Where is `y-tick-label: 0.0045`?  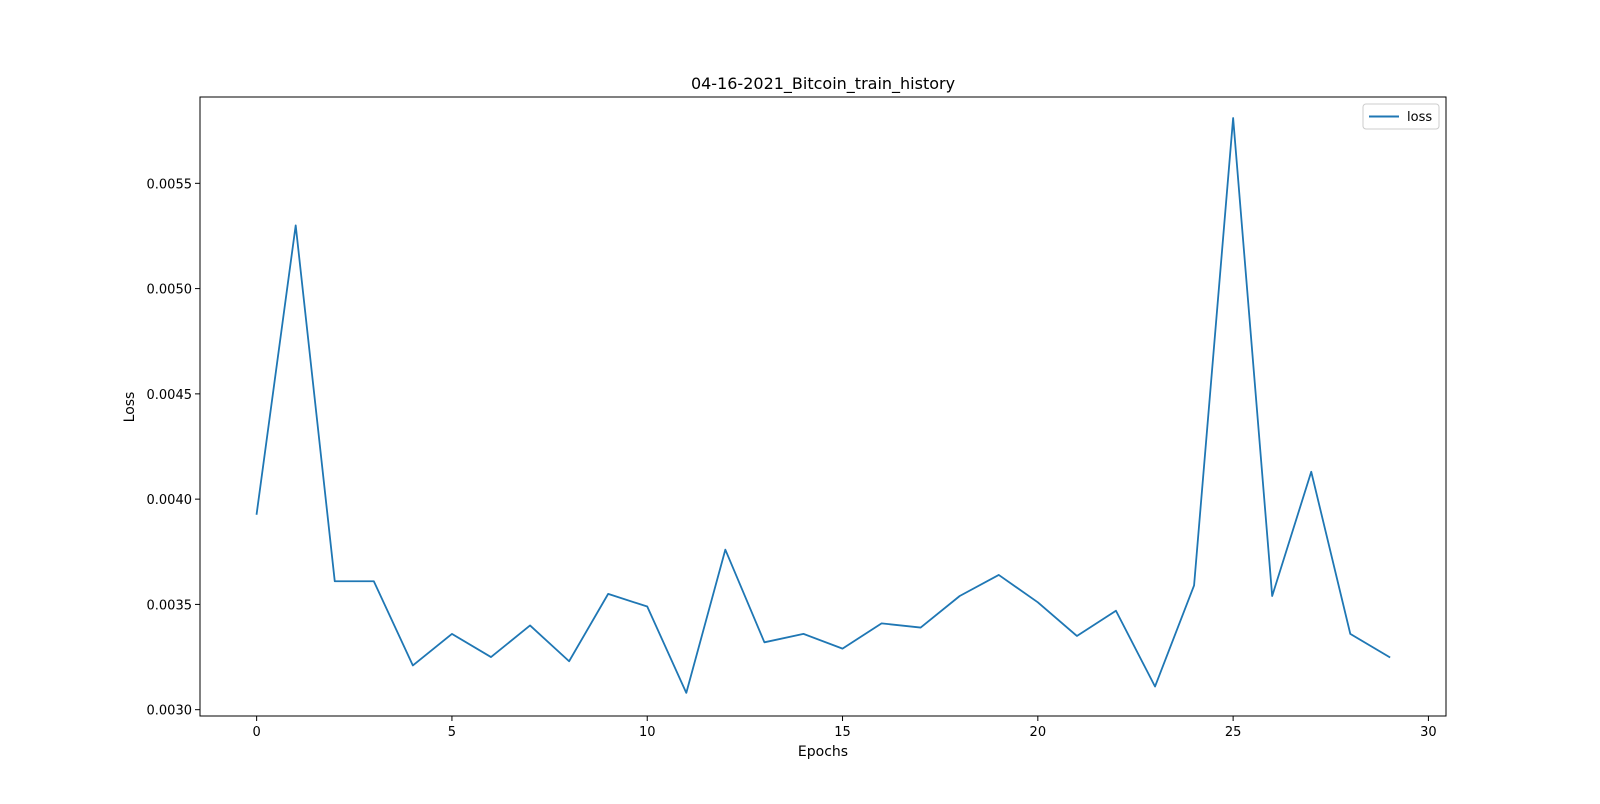 y-tick-label: 0.0045 is located at coordinates (170, 395).